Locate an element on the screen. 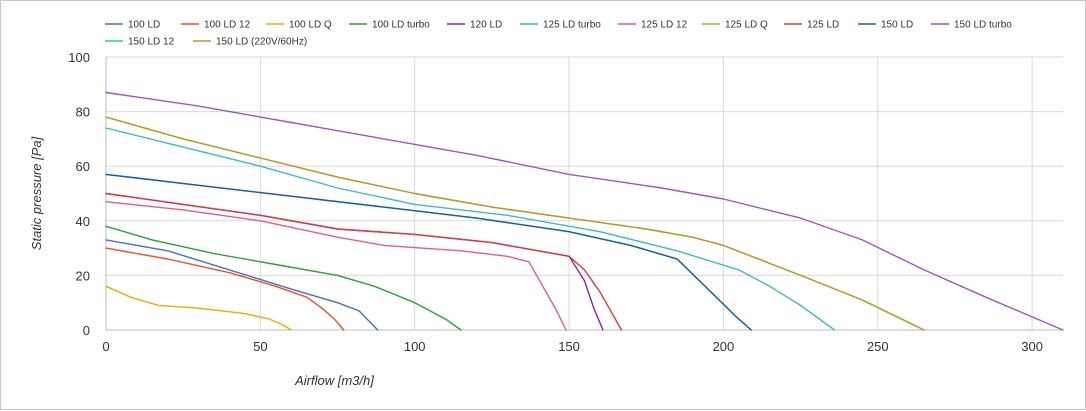  x-tick-label: 200 is located at coordinates (724, 346).